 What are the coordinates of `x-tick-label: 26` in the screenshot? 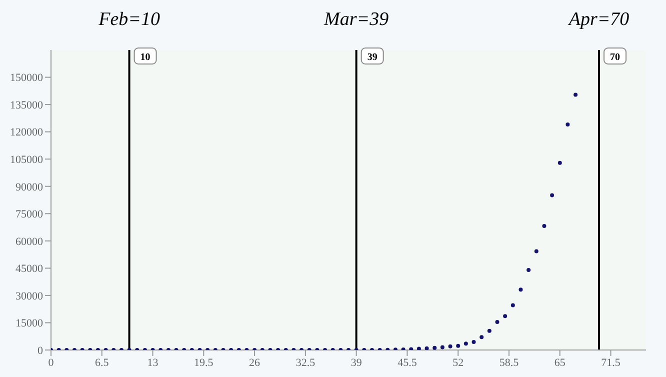 It's located at (255, 362).